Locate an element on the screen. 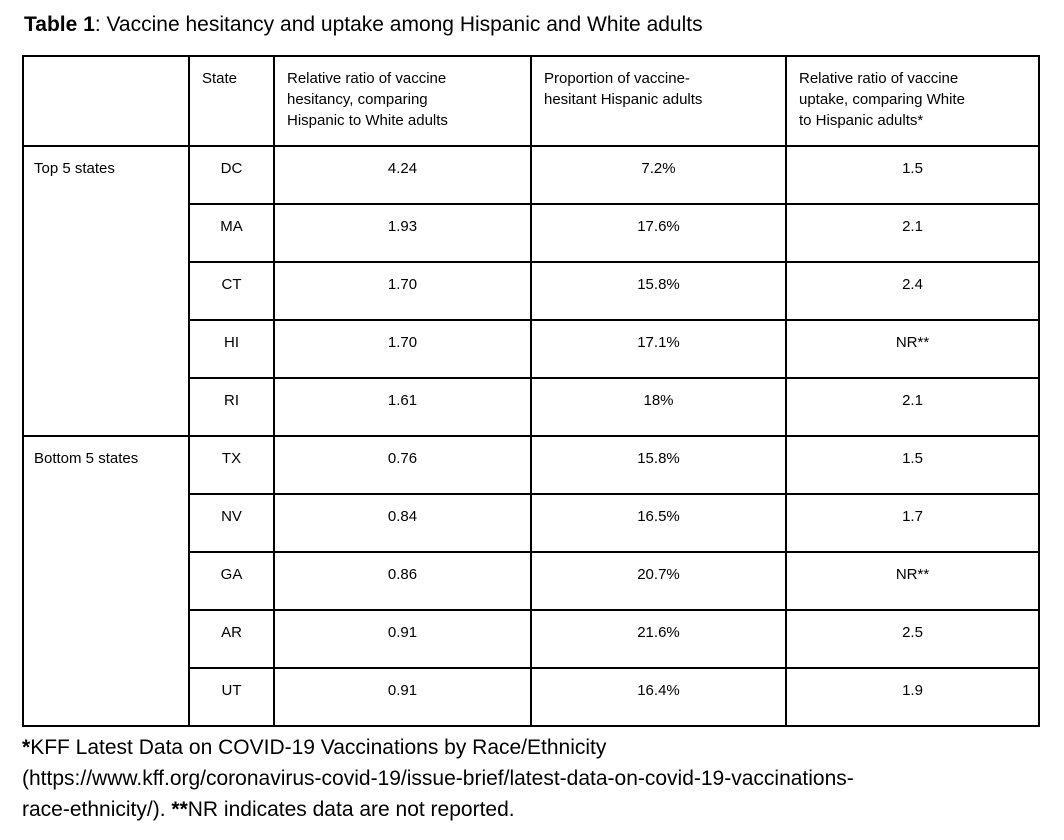 This screenshot has height=840, width=1064. value-cell: 16.5% is located at coordinates (658, 523).